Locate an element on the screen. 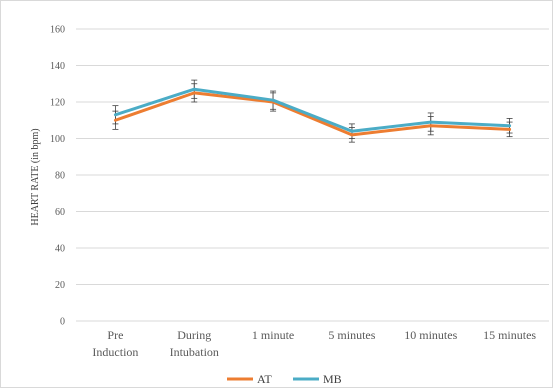  y-tick-label: 80 is located at coordinates (60, 176).